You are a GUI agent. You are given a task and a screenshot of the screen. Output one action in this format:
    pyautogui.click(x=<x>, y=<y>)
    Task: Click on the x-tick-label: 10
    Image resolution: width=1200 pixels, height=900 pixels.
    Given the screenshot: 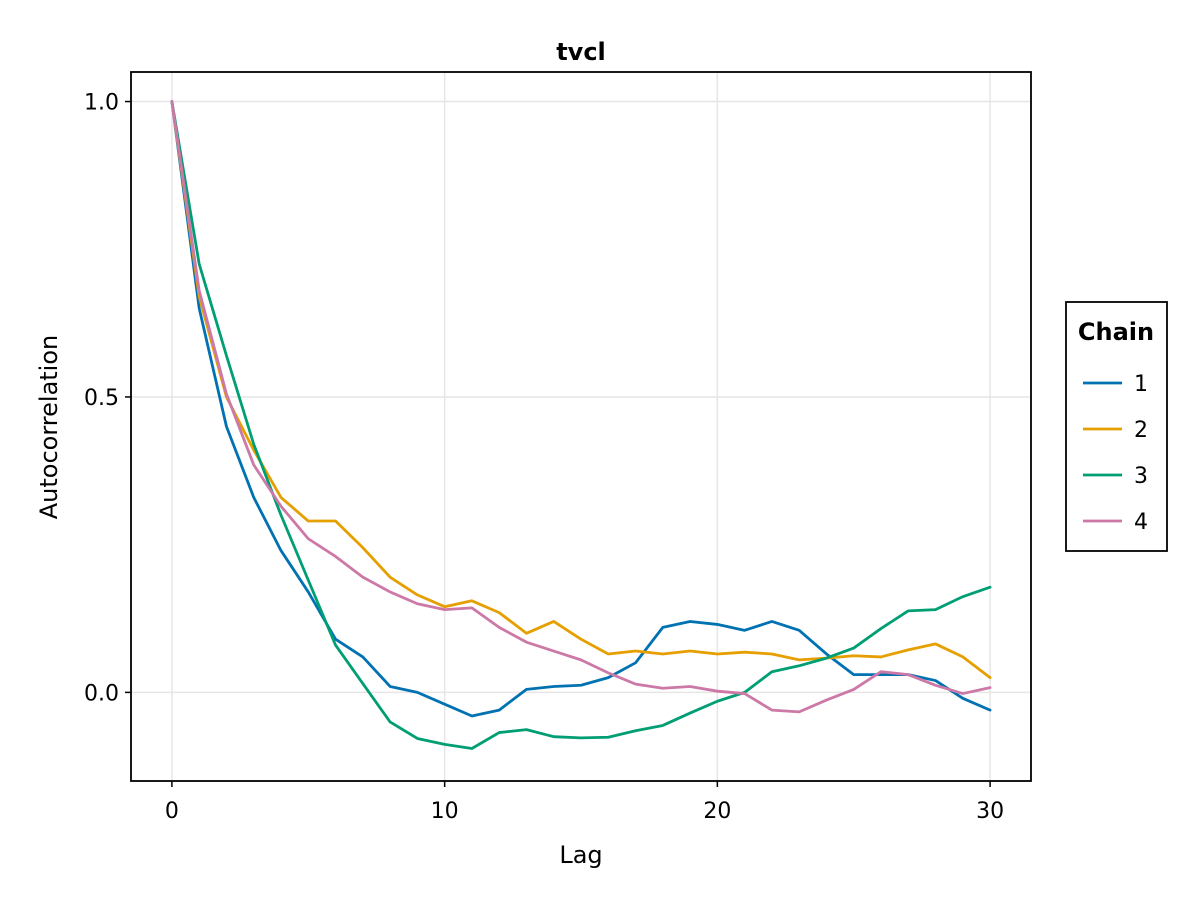 What is the action you would take?
    pyautogui.click(x=445, y=811)
    